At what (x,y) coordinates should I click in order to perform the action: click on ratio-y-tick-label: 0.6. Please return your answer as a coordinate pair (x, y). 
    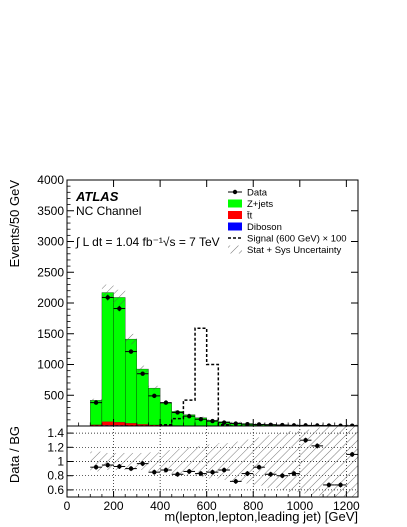
    Looking at the image, I should click on (55, 490).